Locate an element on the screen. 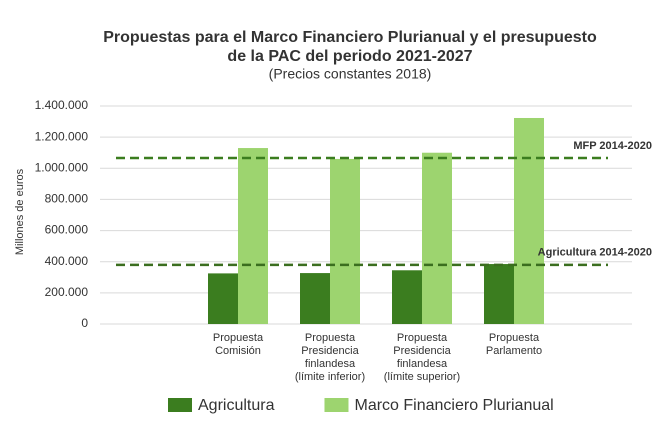  x-tick-label: Propuesta Comisión is located at coordinates (238, 344).